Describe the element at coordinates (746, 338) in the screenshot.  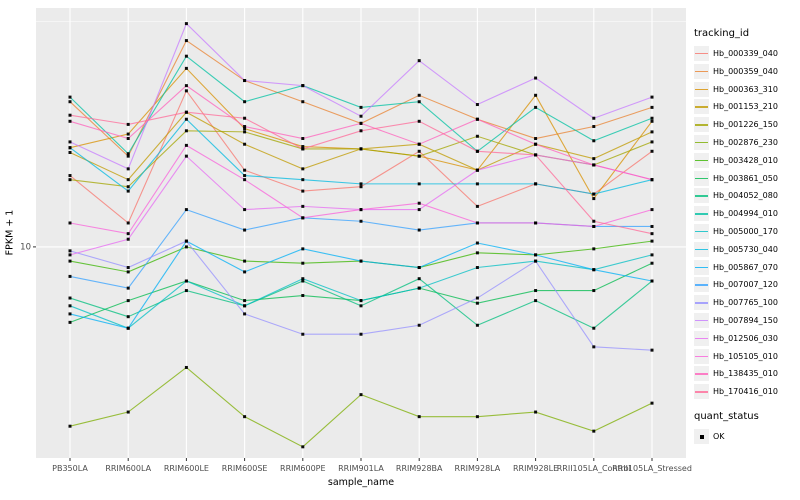
I see `legend-entry: Hb_012506_030` at that location.